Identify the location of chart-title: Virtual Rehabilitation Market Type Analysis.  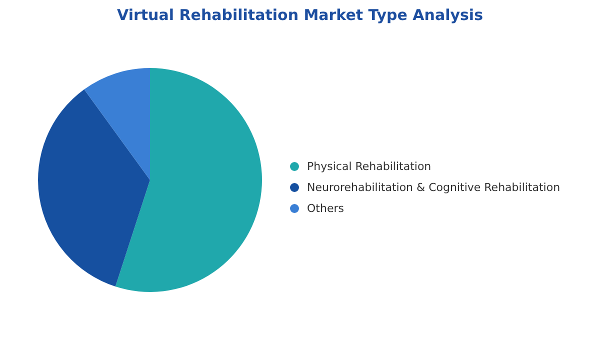
(300, 15).